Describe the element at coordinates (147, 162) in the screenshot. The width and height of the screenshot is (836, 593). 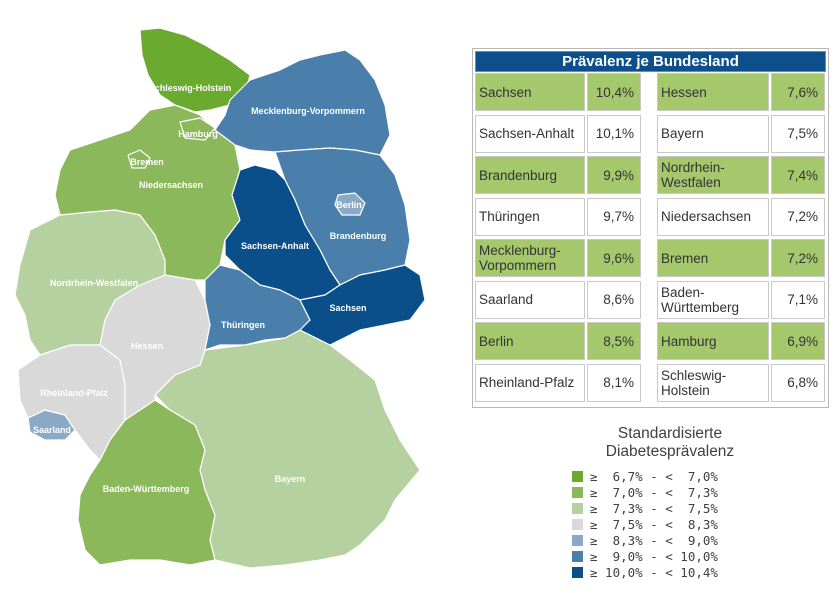
I see `label-bremen: Bremen` at that location.